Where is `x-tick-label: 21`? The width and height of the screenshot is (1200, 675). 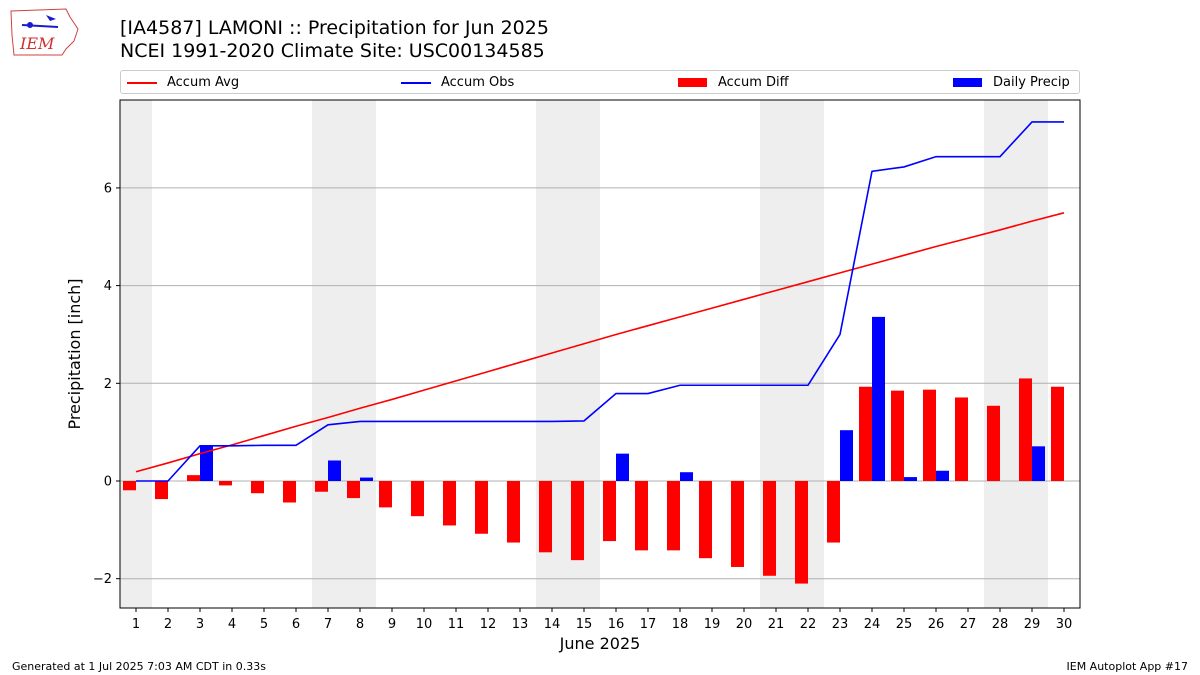
x-tick-label: 21 is located at coordinates (776, 624).